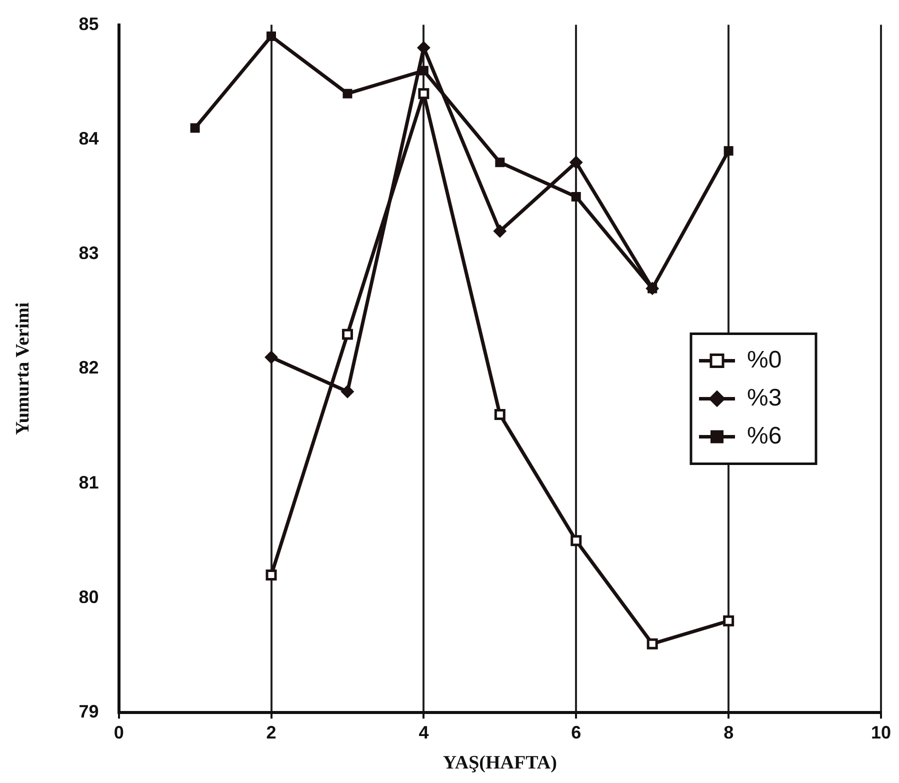 The width and height of the screenshot is (899, 783). What do you see at coordinates (88, 596) in the screenshot?
I see `y-tick-label: 80` at bounding box center [88, 596].